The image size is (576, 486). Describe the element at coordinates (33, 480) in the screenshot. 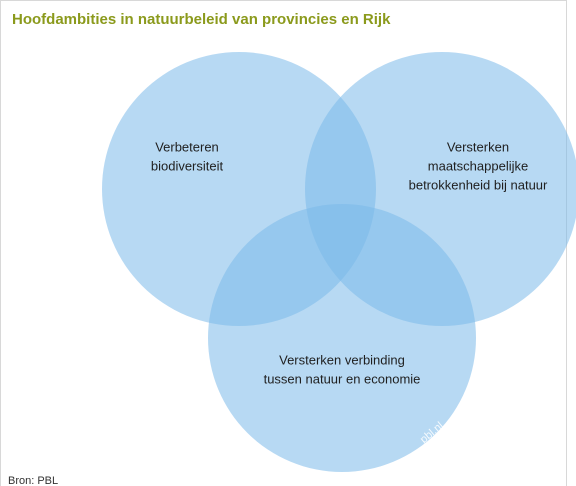

I see `source: Bron: PBL` at that location.